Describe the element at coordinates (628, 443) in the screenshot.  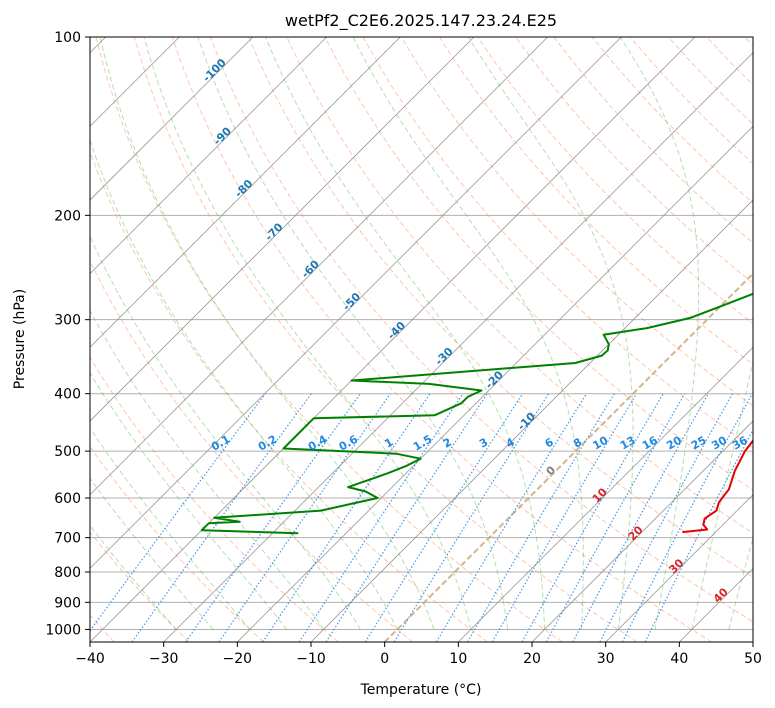
I see `mixing-ratio-label: 13` at that location.